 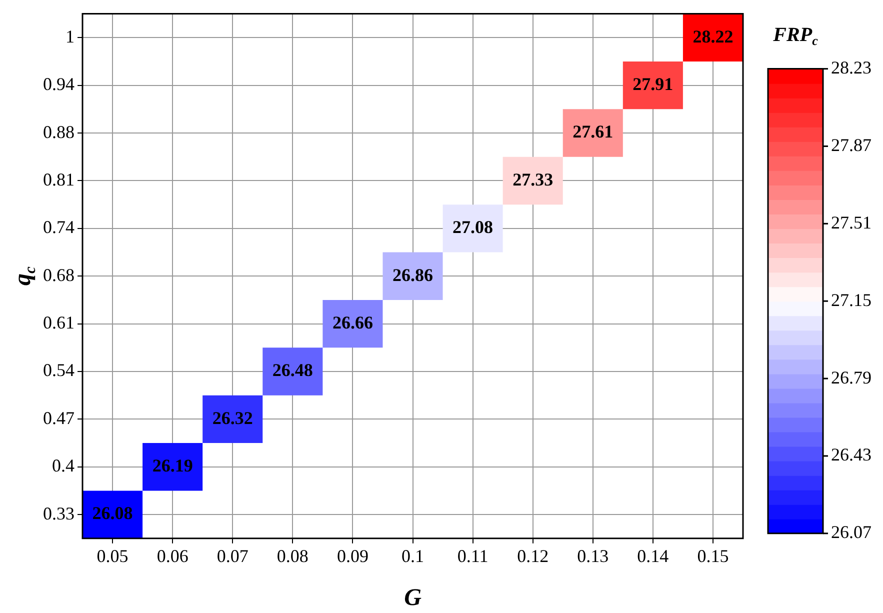 I want to click on y-tick-label: 0.88, so click(x=58, y=132).